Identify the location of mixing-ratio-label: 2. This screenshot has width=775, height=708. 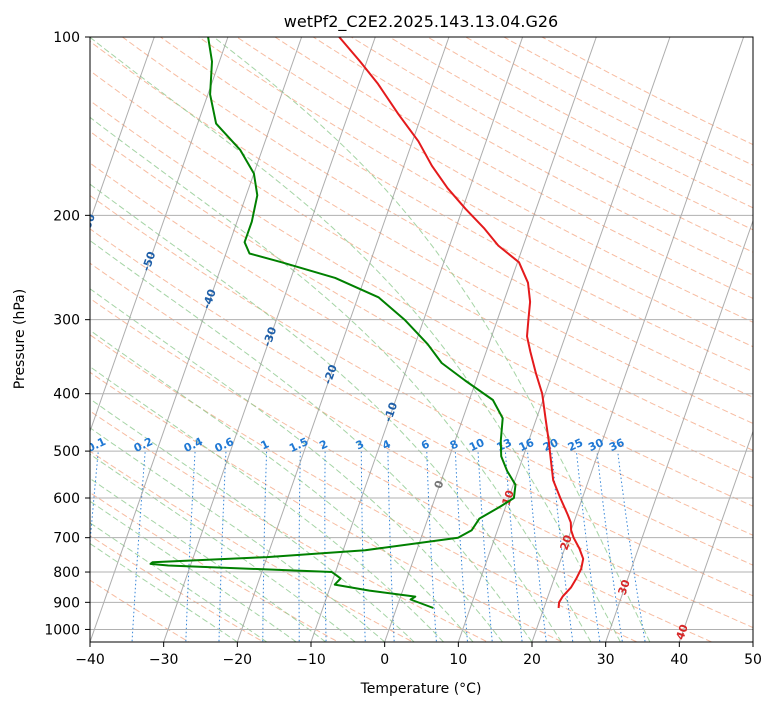
(323, 445).